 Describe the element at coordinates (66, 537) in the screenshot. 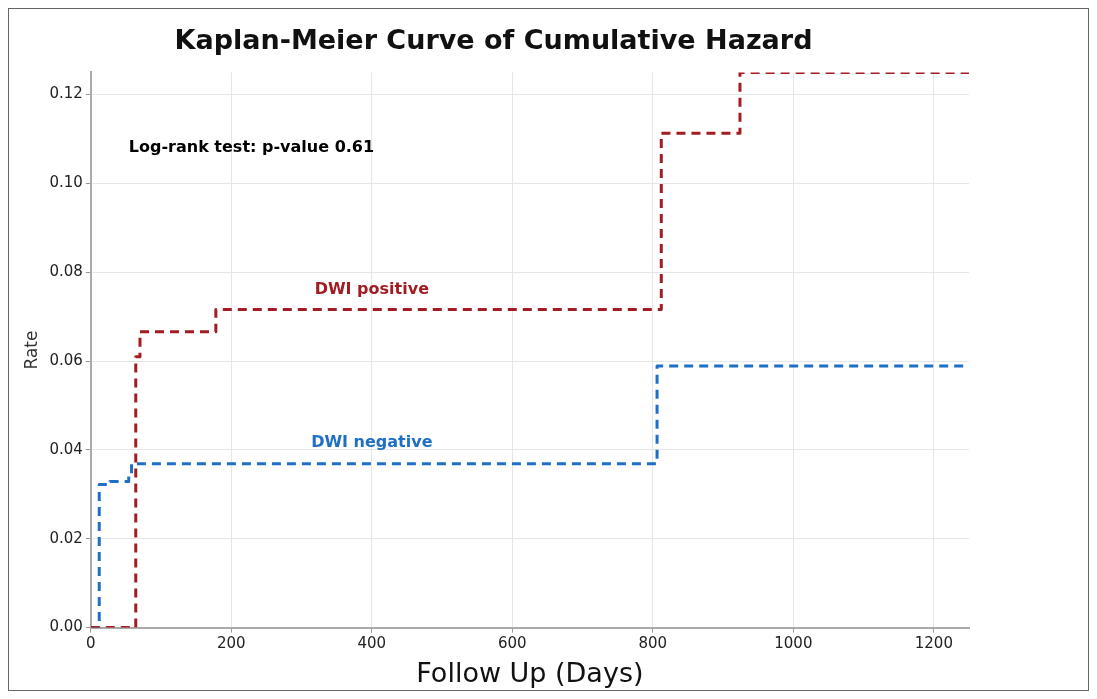

I see `y-tick-label: 0.02` at that location.